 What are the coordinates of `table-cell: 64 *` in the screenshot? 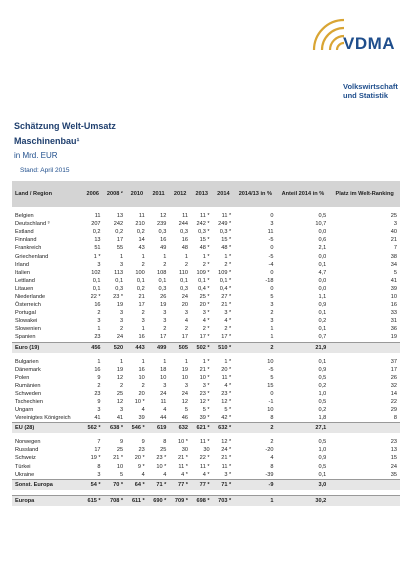 It's located at (137, 484).